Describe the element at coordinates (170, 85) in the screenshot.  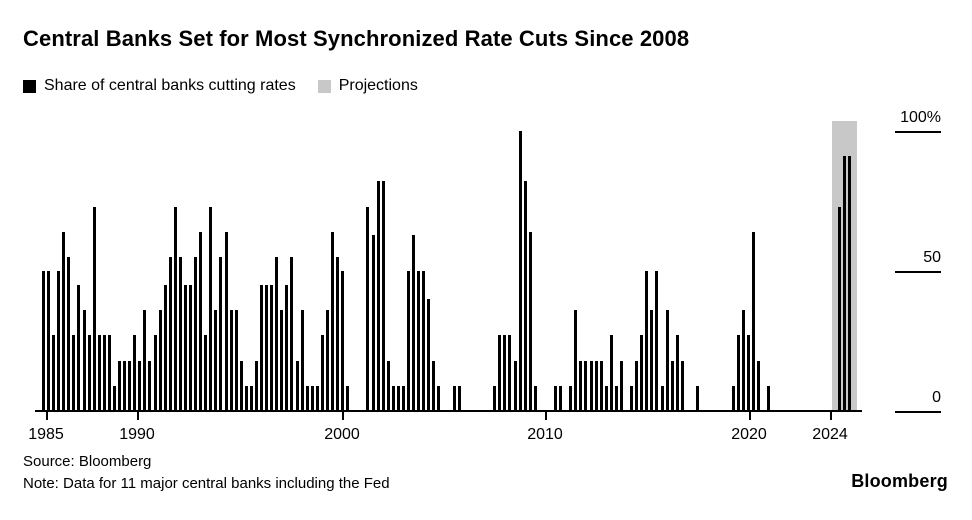
I see `legend-label-cutting: Share of central banks cutting rates` at that location.